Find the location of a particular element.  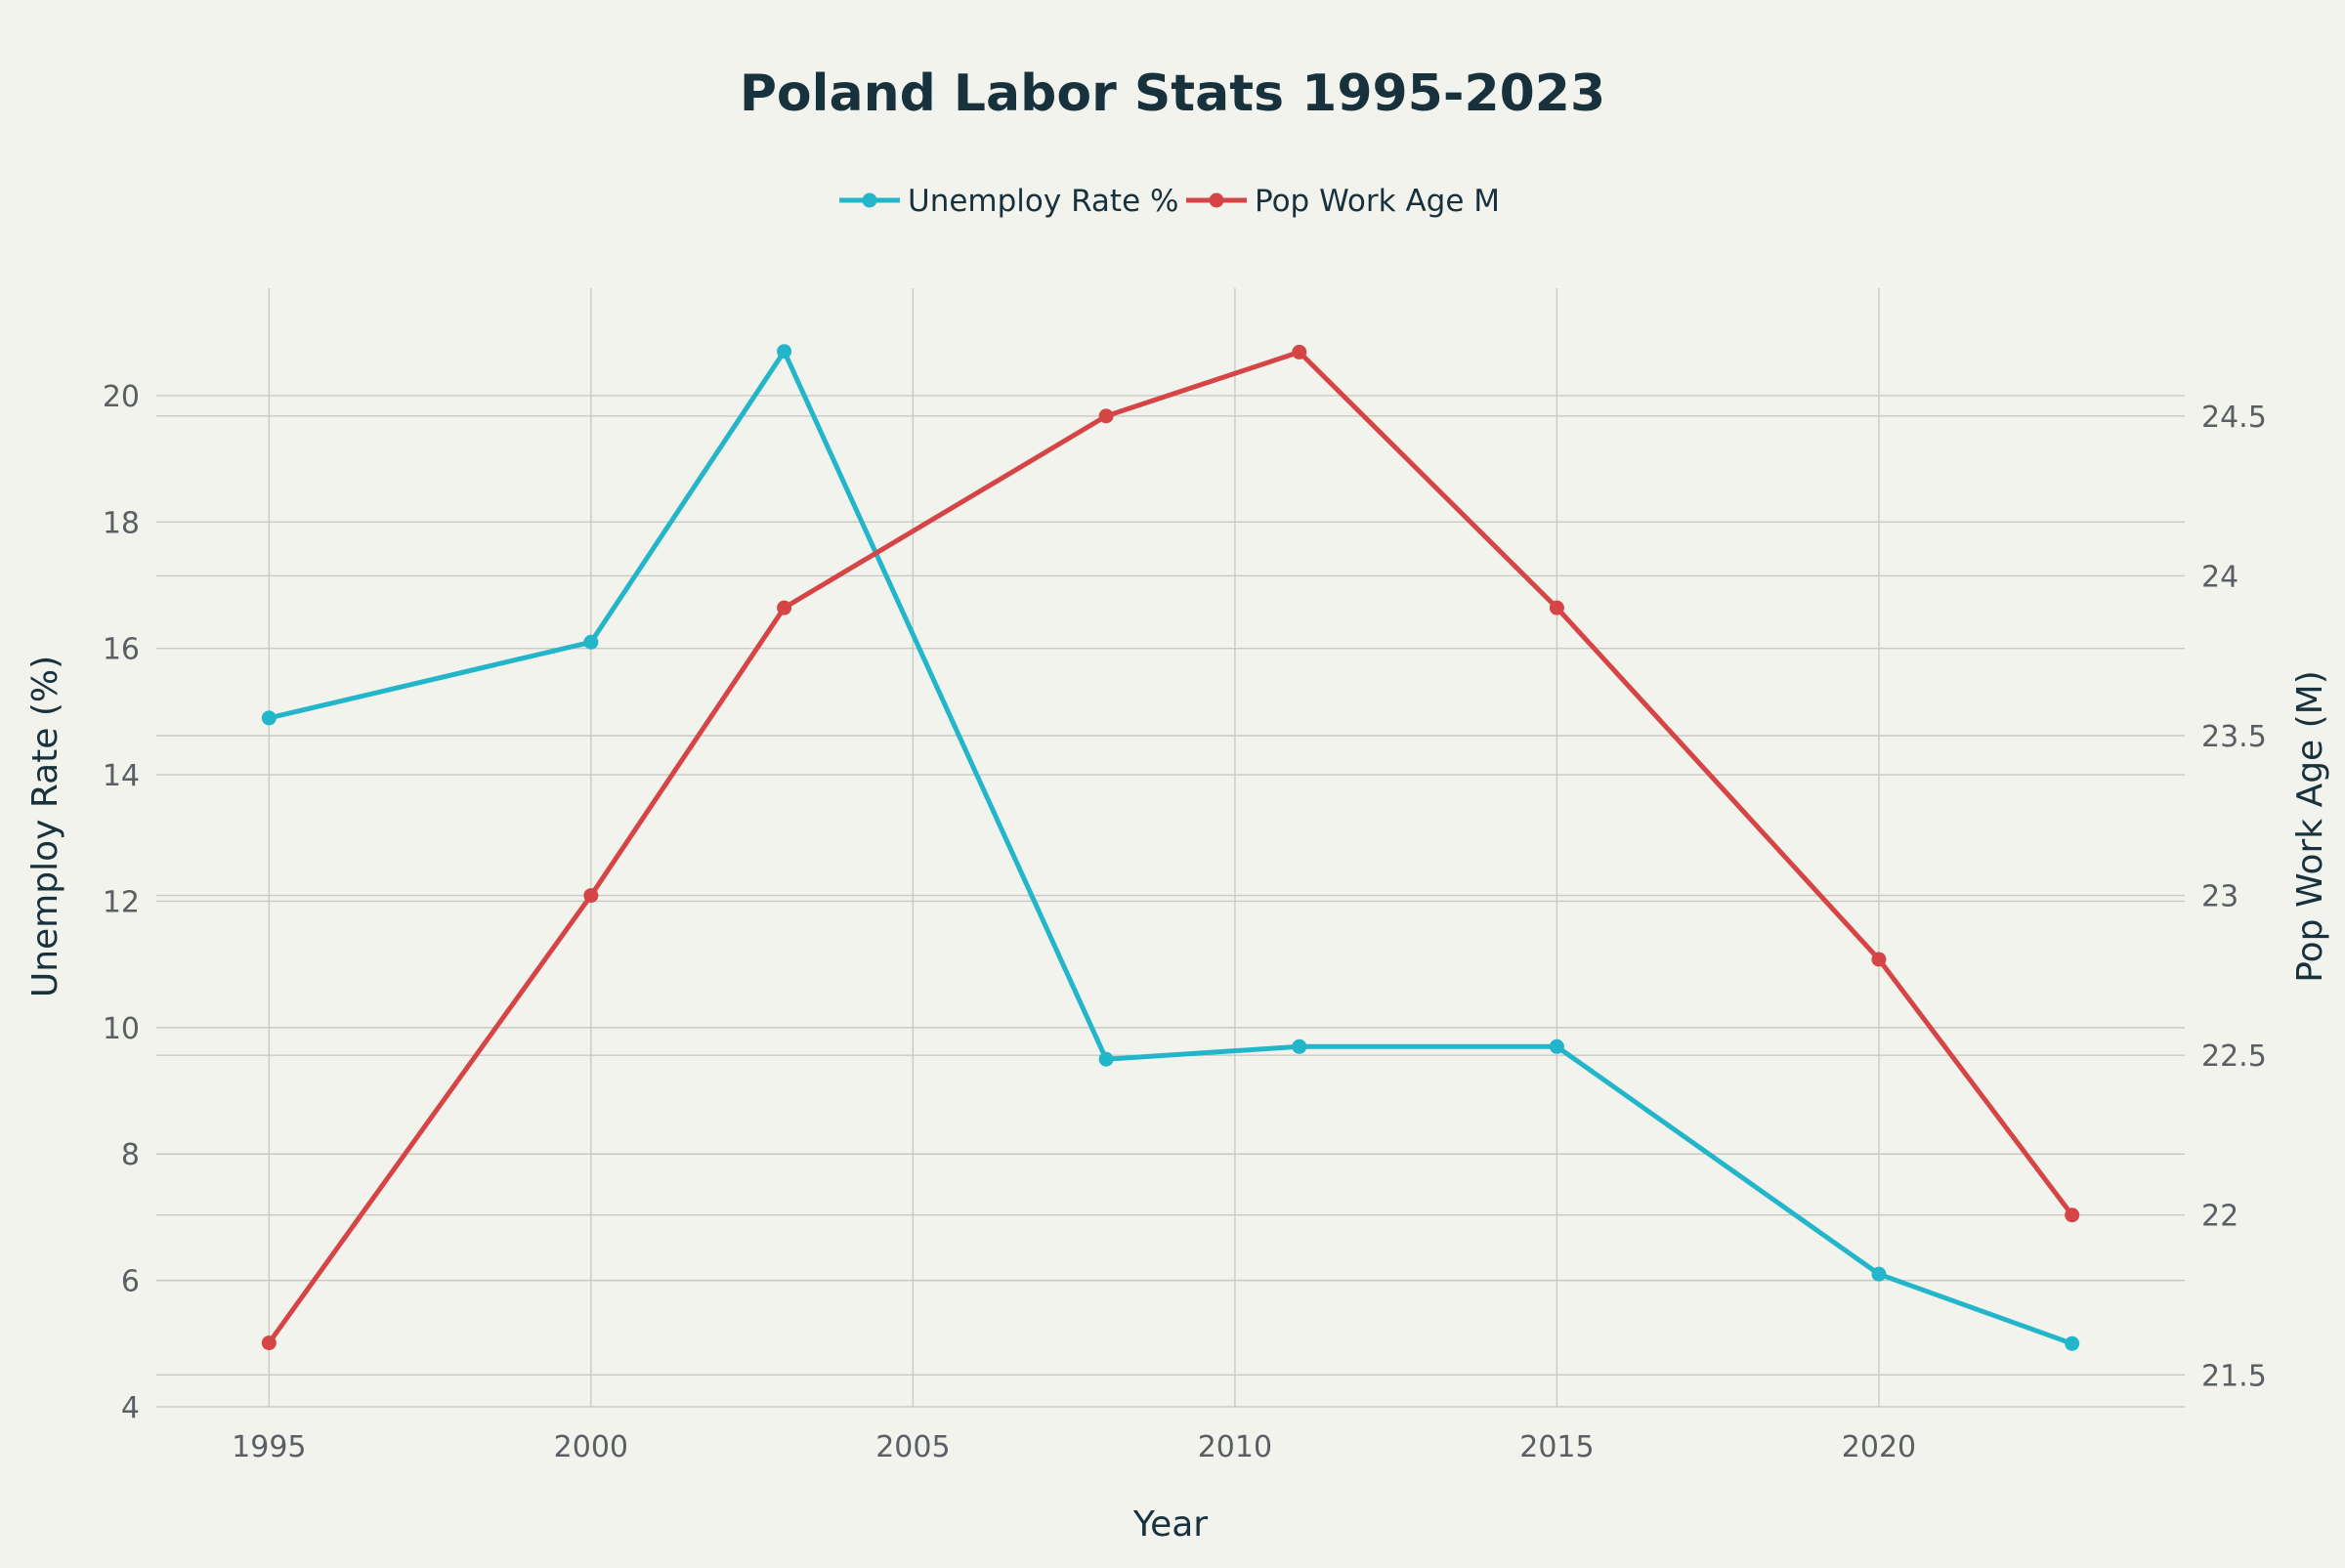

y-tick-label-14: 14 is located at coordinates (121, 776).